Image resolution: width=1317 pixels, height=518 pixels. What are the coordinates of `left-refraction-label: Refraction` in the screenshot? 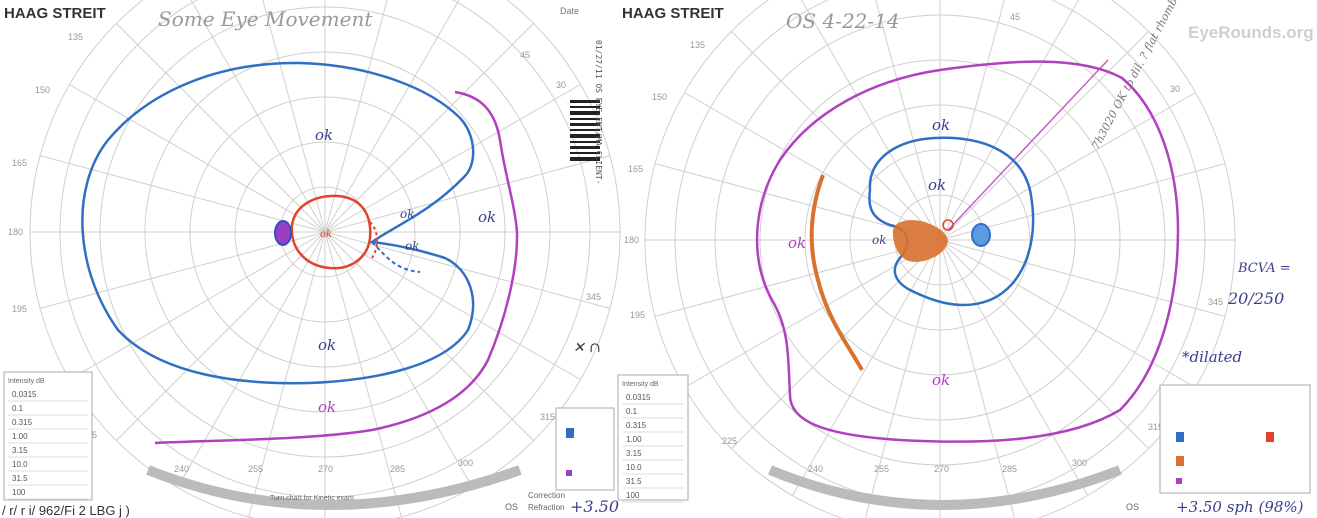 It's located at (546, 507).